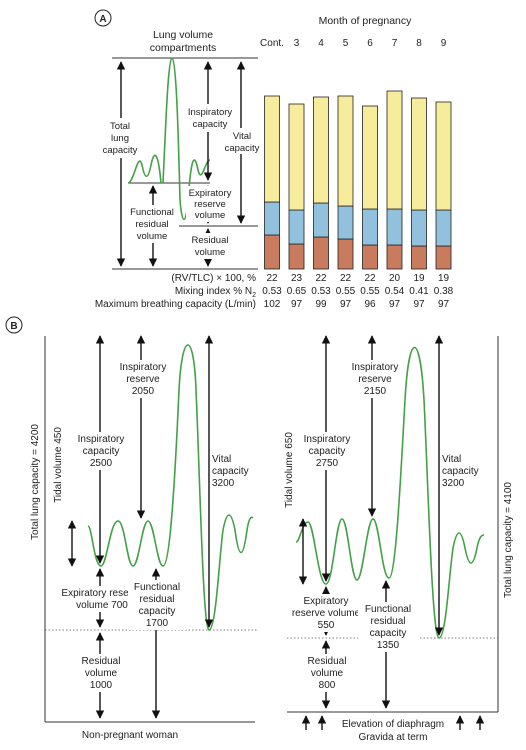  I want to click on svg-text: reserve volume, so click(326, 613).